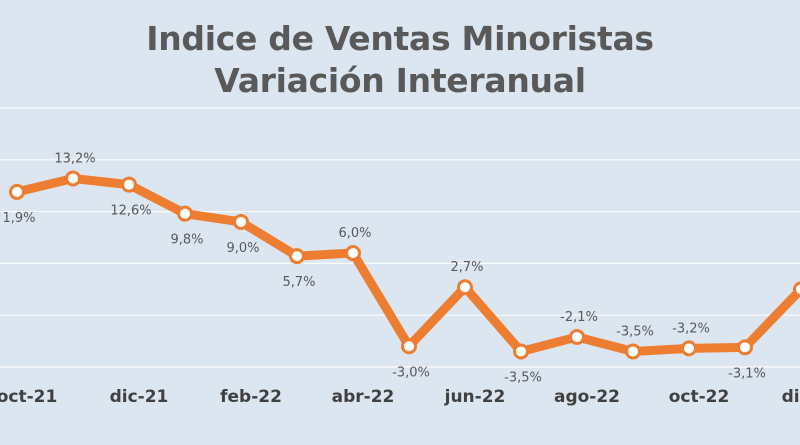 The height and width of the screenshot is (445, 800). What do you see at coordinates (354, 233) in the screenshot?
I see `data-label: 6,0%` at bounding box center [354, 233].